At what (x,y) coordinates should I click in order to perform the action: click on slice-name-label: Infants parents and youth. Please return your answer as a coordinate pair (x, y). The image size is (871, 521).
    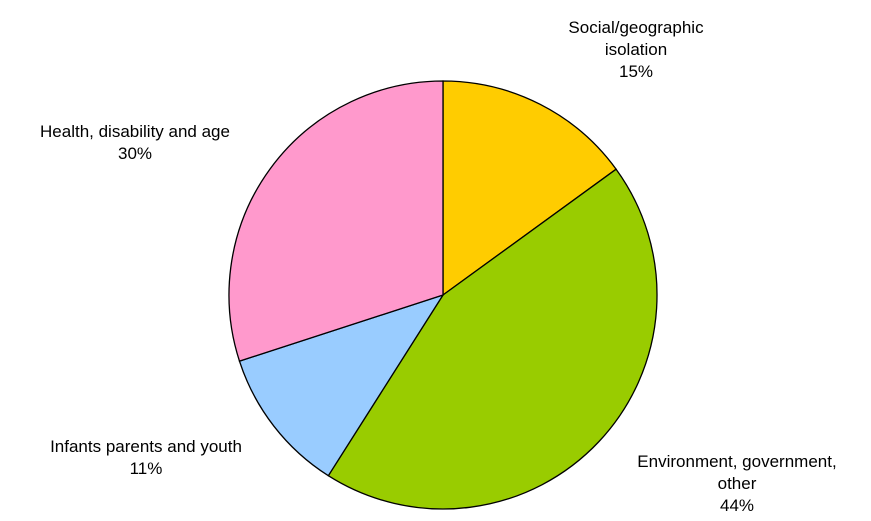
    Looking at the image, I should click on (146, 446).